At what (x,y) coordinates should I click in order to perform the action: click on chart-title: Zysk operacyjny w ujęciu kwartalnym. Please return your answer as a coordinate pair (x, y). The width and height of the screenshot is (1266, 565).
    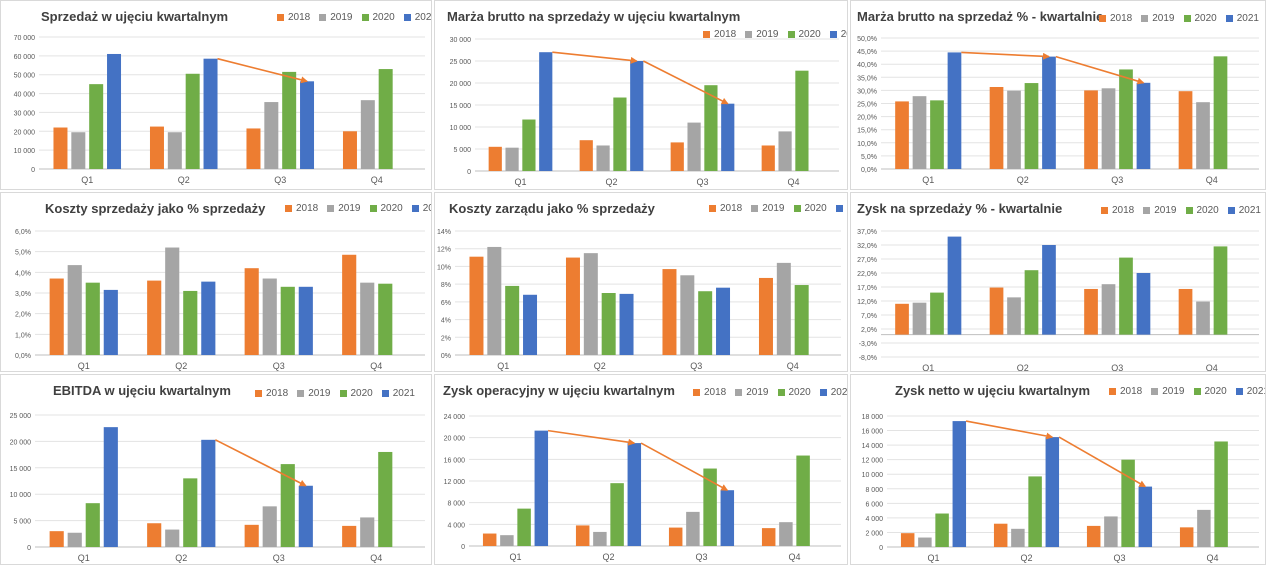
    Looking at the image, I should click on (559, 390).